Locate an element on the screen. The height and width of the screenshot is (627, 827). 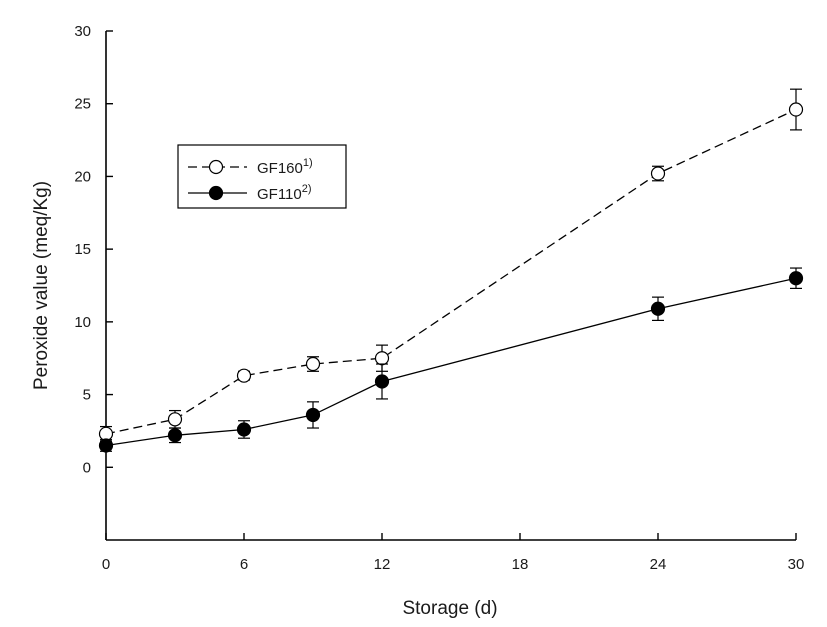
x-axis-title: Storage (d) is located at coordinates (449, 608).